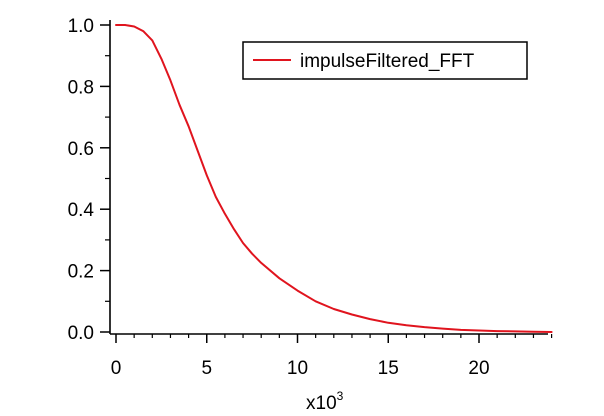 This screenshot has height=416, width=604. What do you see at coordinates (116, 368) in the screenshot?
I see `x-tick-label: 0` at bounding box center [116, 368].